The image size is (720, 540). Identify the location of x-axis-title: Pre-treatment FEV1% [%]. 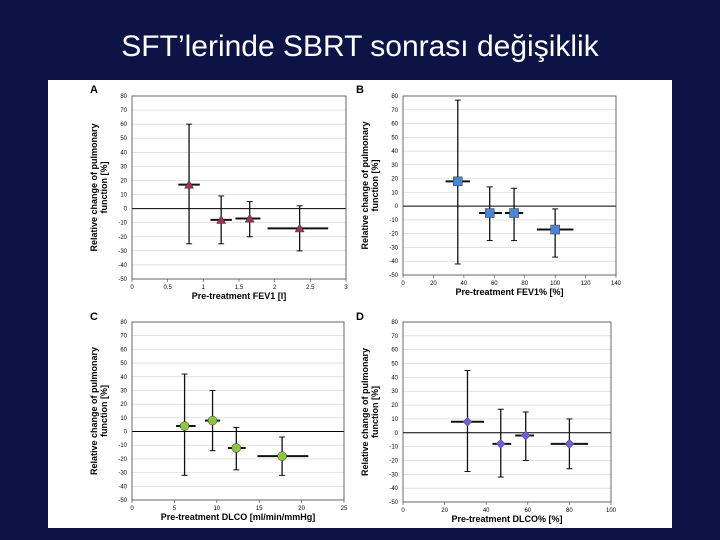
(509, 292).